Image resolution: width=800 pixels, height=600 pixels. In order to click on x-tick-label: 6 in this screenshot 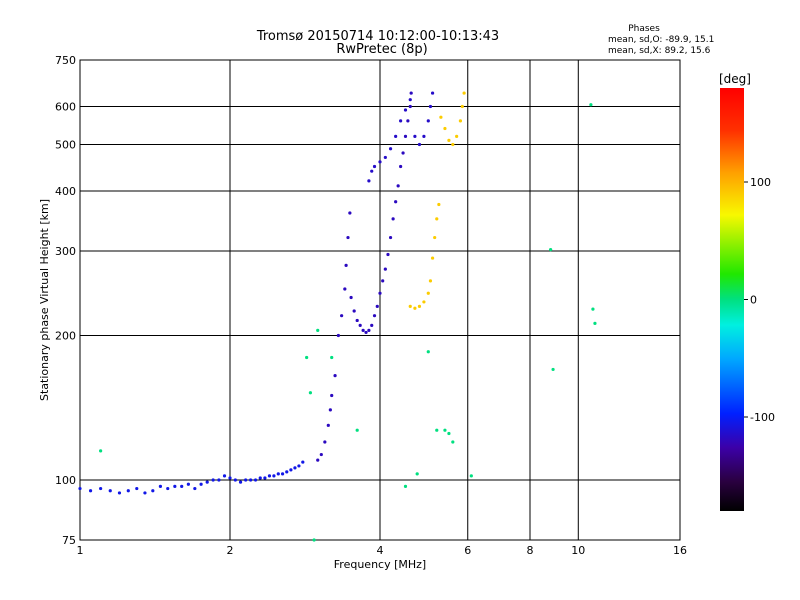, I will do `click(467, 550)`.